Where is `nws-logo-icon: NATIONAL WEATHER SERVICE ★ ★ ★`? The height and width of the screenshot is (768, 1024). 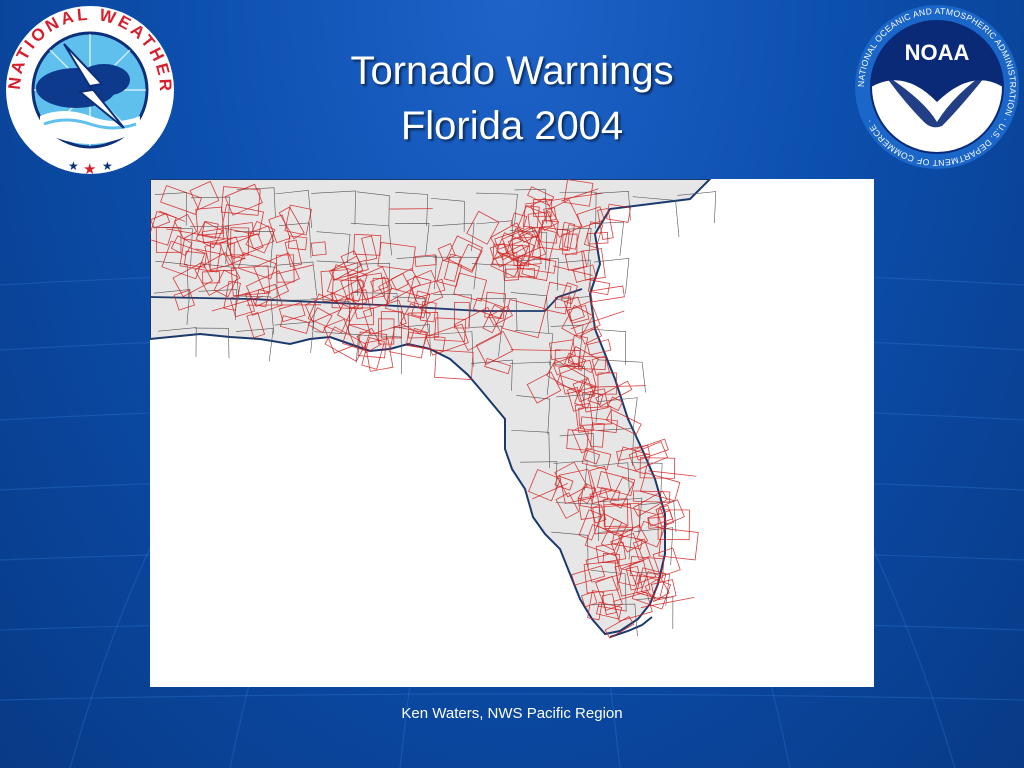 nws-logo-icon: NATIONAL WEATHER SERVICE ★ ★ ★ is located at coordinates (89, 90).